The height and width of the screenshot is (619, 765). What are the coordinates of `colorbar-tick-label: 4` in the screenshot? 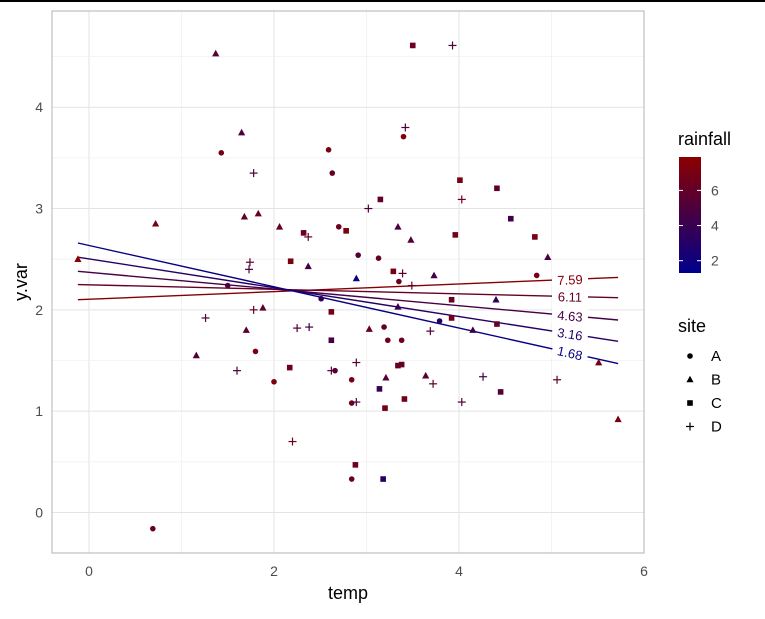 It's located at (715, 226).